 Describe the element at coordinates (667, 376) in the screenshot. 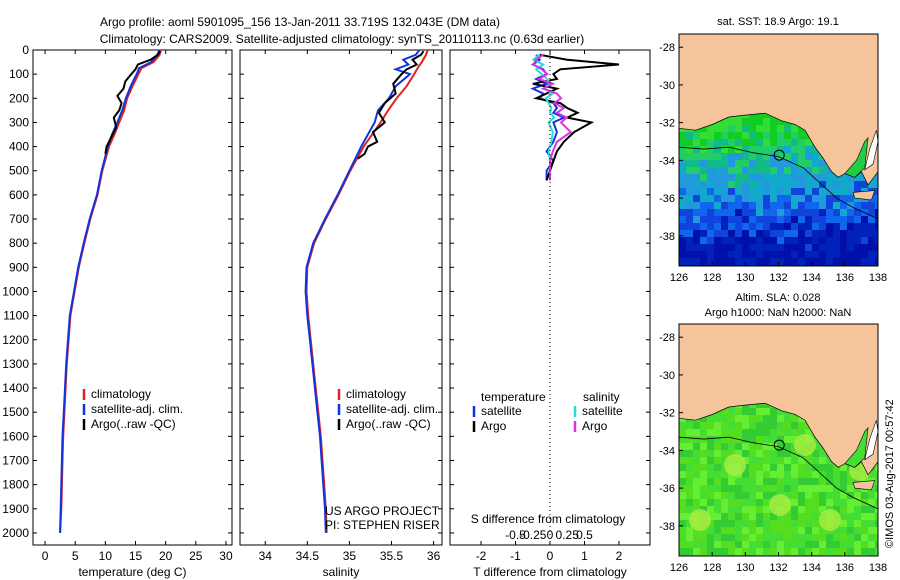

I see `map-y-tick-label: -30` at that location.